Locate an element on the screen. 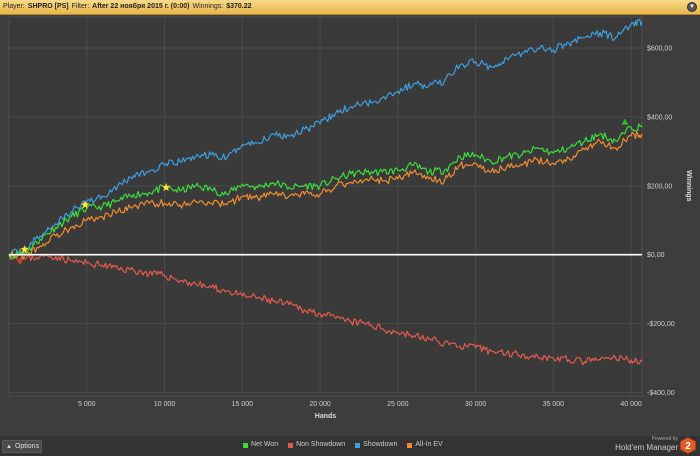 The height and width of the screenshot is (456, 700). brand: Powered by Hold'em Manager is located at coordinates (646, 444).